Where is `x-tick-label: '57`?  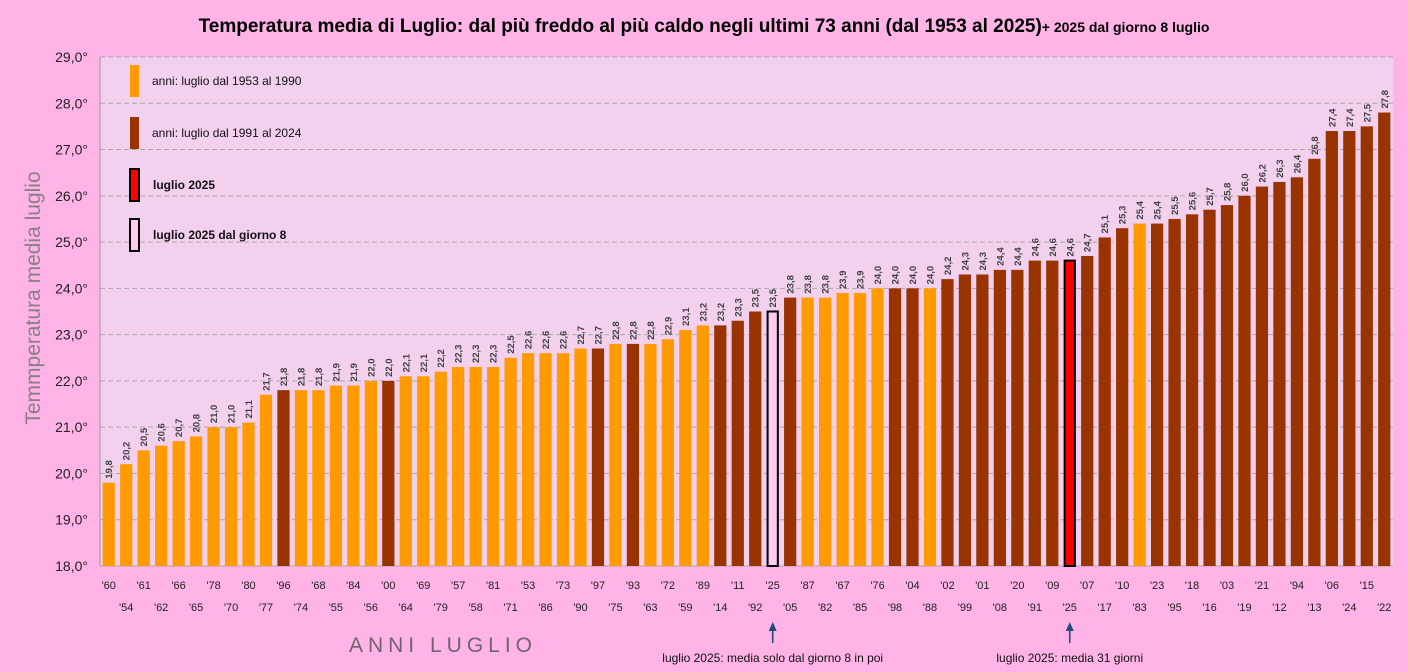 x-tick-label: '57 is located at coordinates (458, 586).